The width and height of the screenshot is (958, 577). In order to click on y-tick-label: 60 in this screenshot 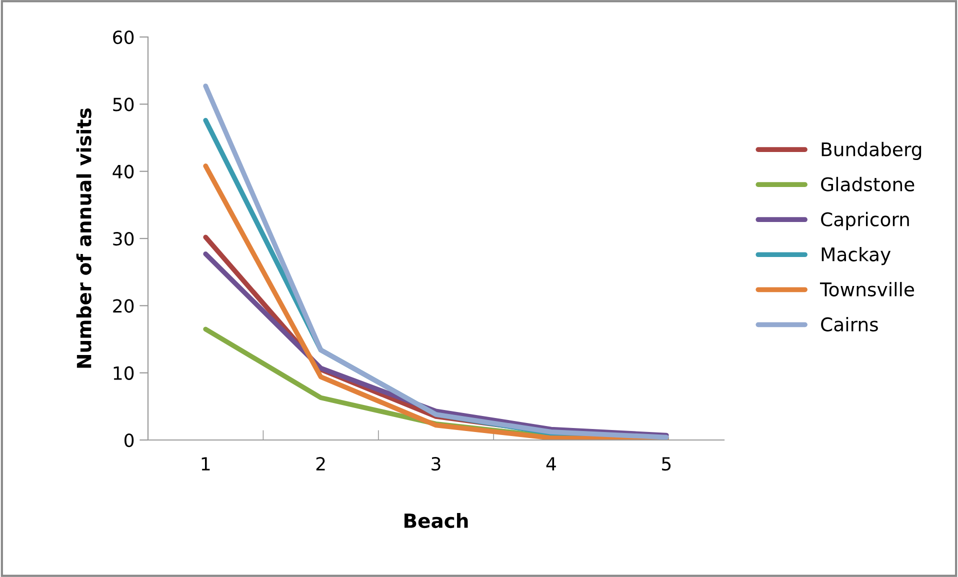, I will do `click(123, 37)`.